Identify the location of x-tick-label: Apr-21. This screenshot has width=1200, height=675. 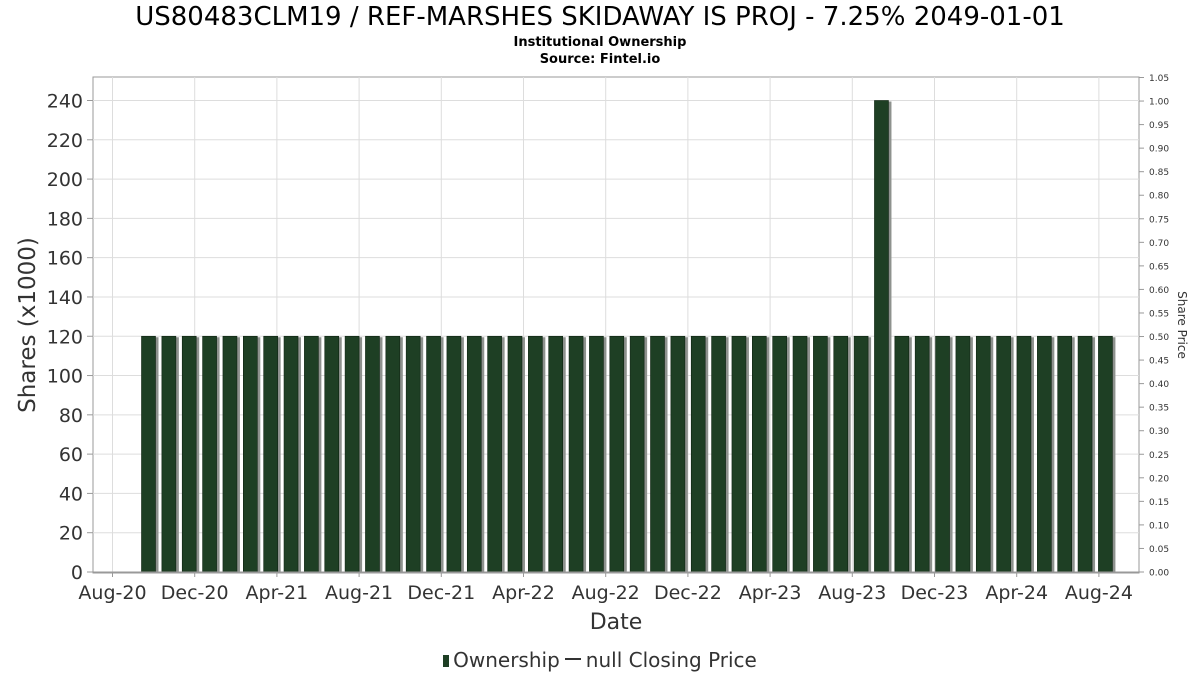
(277, 593).